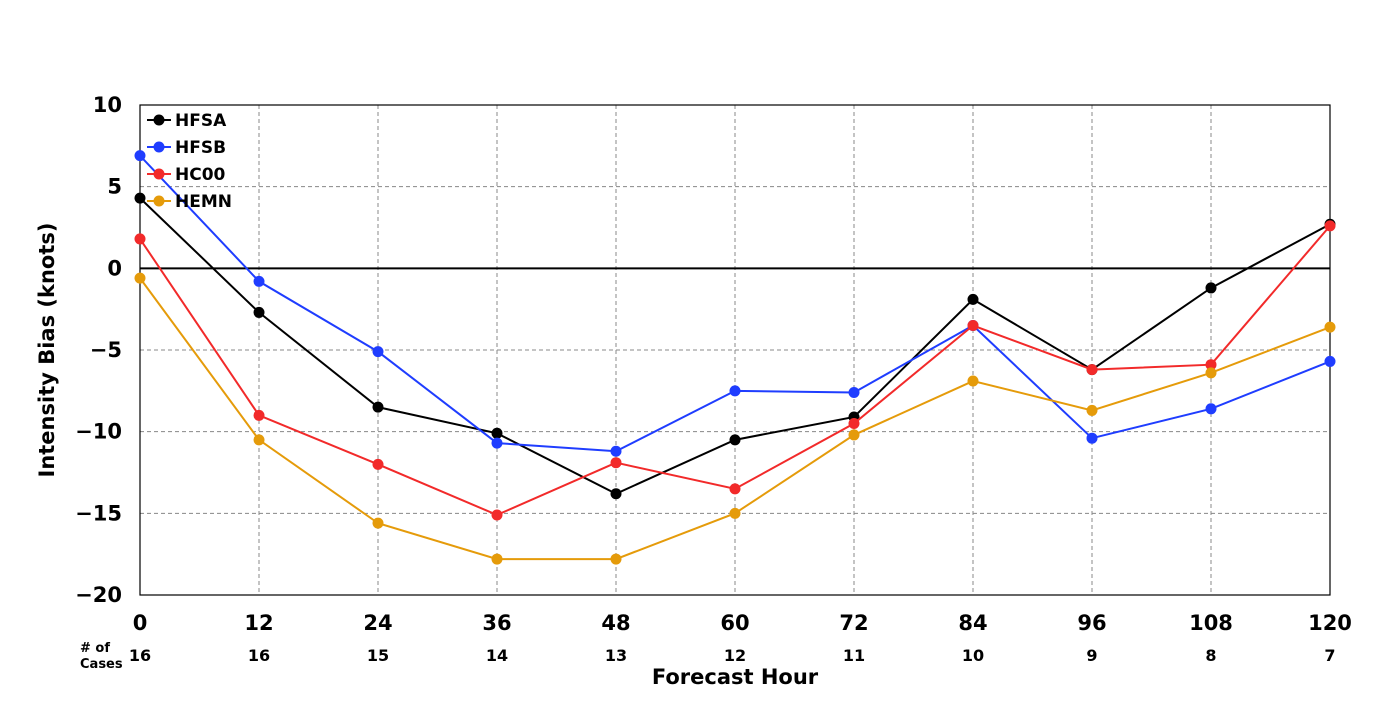 The width and height of the screenshot is (1400, 704). Describe the element at coordinates (203, 202) in the screenshot. I see `legend-label-hemn: HEMN` at that location.